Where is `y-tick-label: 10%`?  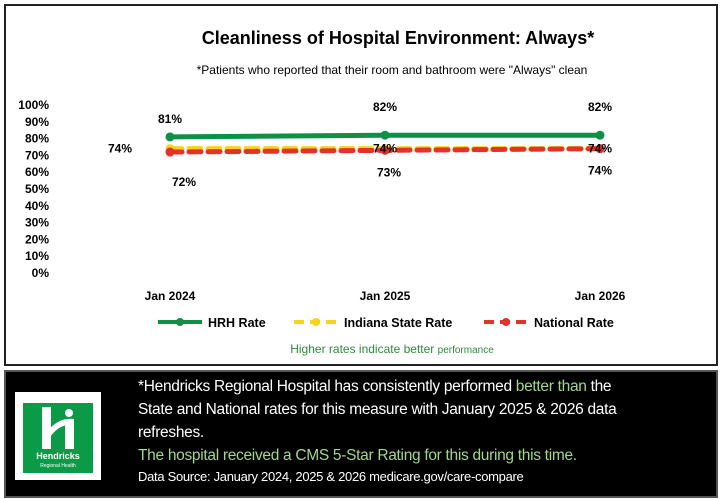 y-tick-label: 10% is located at coordinates (37, 256).